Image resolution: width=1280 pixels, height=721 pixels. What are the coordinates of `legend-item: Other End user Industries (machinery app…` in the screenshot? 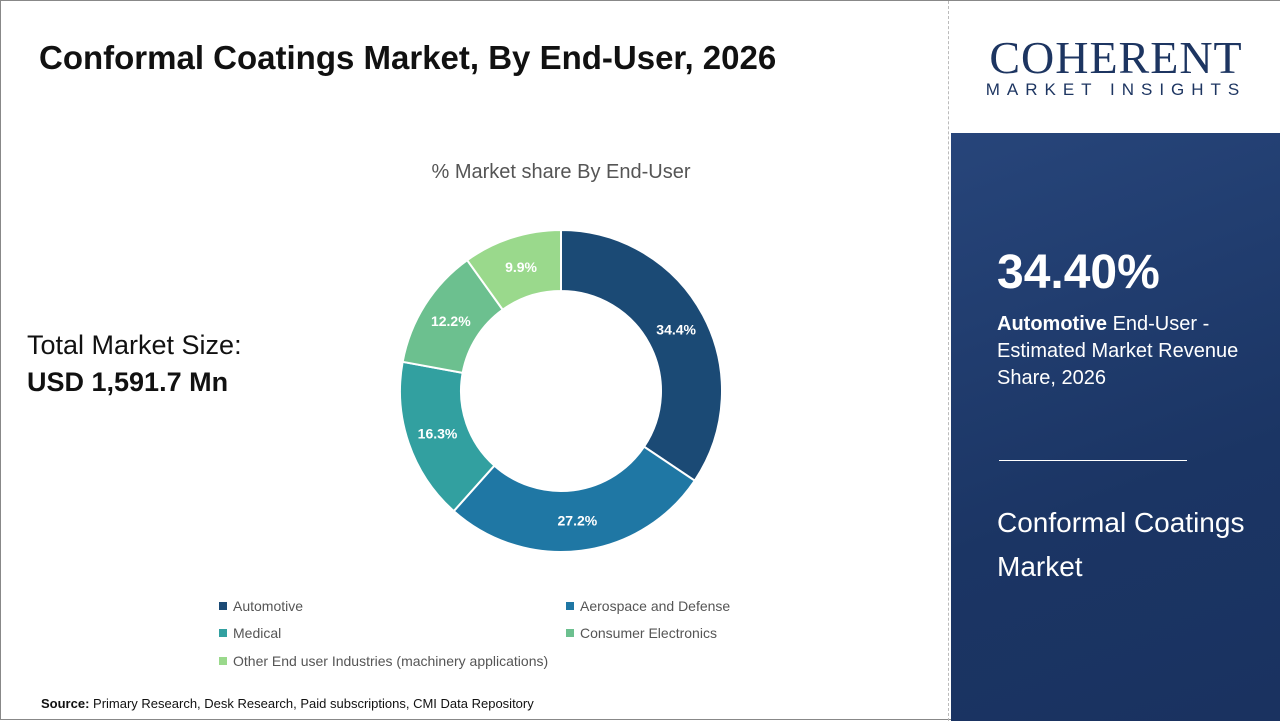 It's located at (383, 661).